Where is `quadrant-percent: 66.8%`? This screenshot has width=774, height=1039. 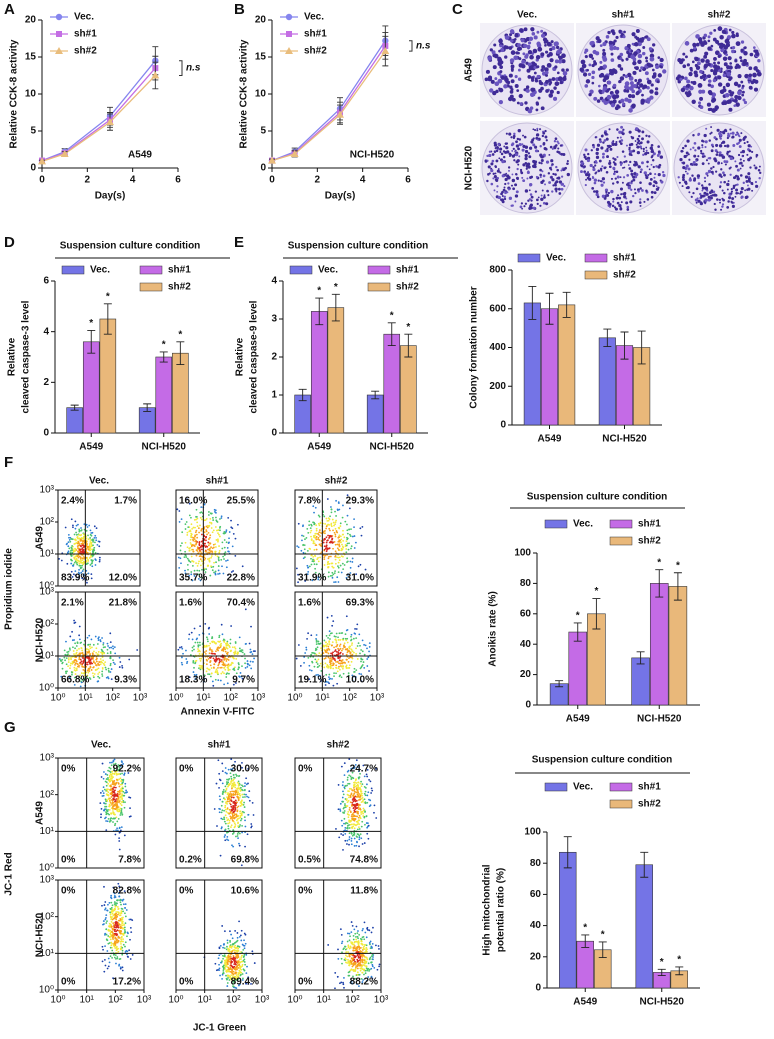
quadrant-percent: 66.8% is located at coordinates (75, 680).